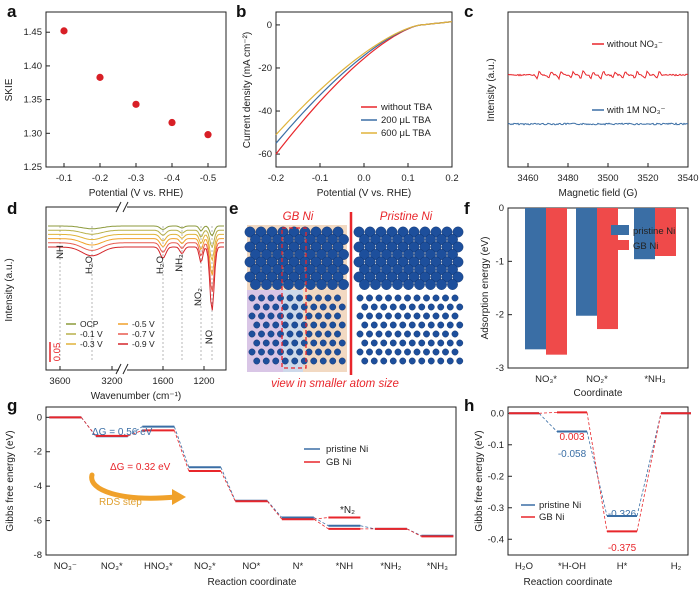  Describe the element at coordinates (654, 379) in the screenshot. I see `chart-f-xtick-label: *NH₃` at that location.